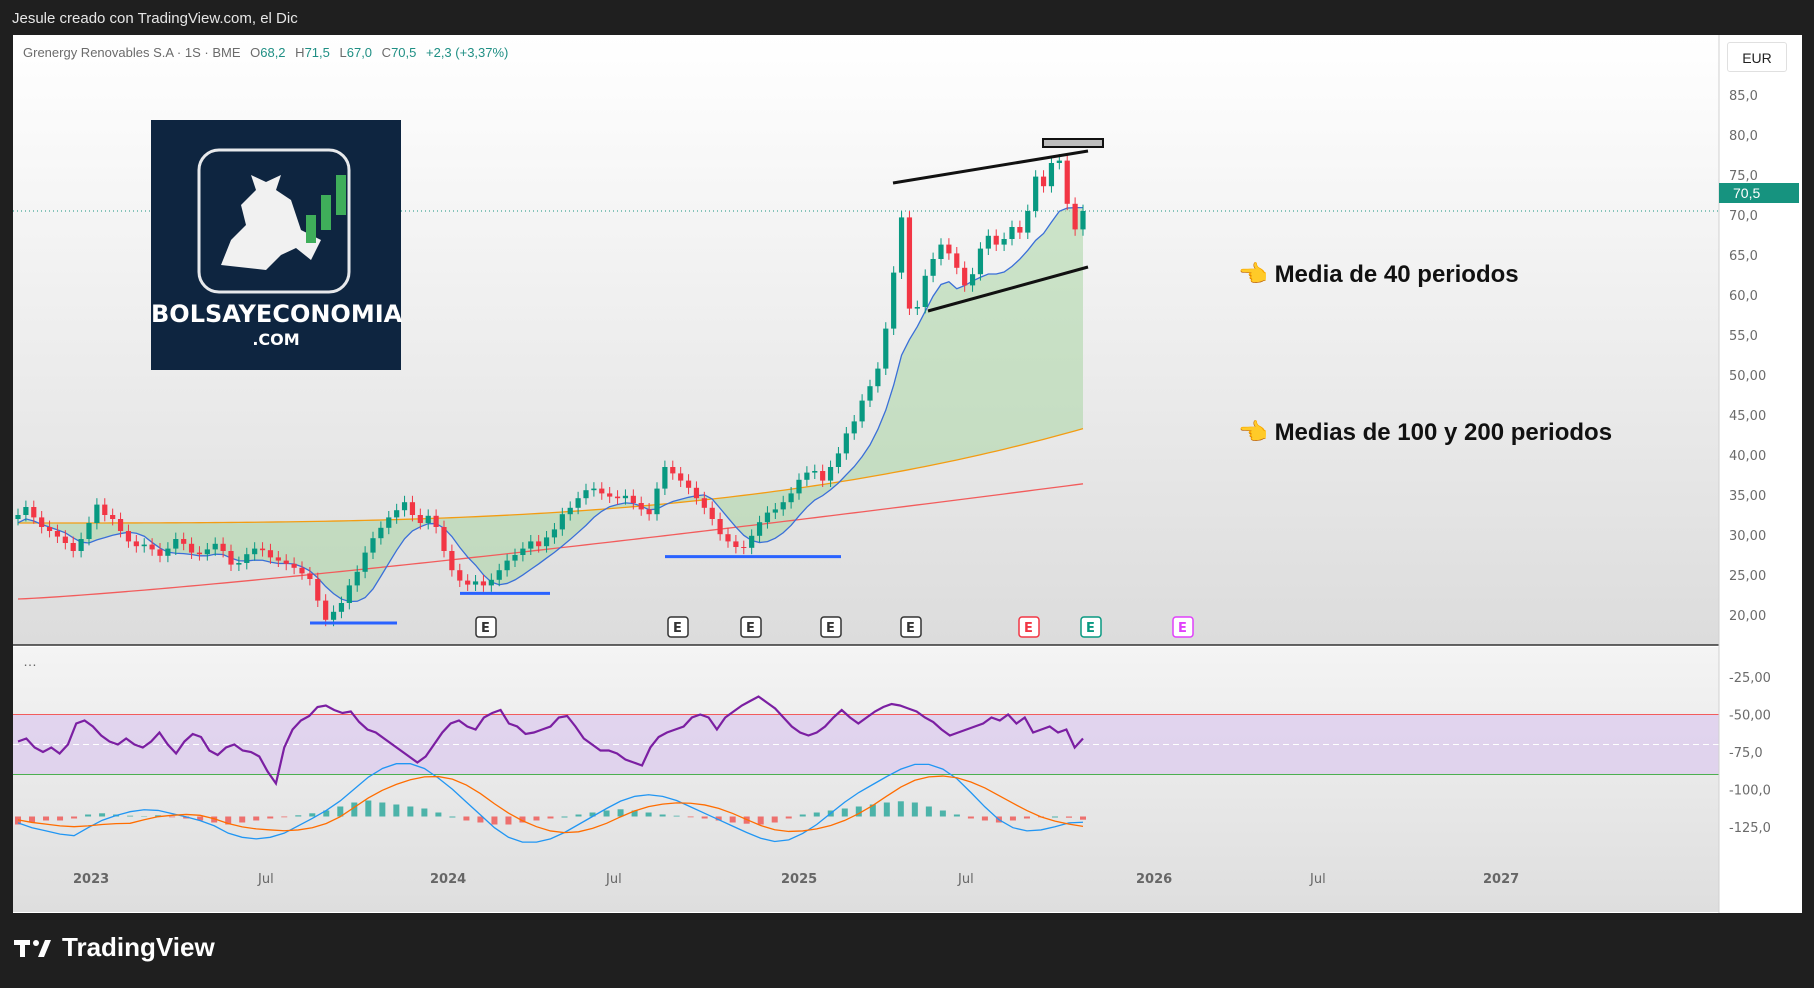 This screenshot has width=1814, height=988. Describe the element at coordinates (1750, 828) in the screenshot. I see `rsi-y-tick: -125,0` at that location.